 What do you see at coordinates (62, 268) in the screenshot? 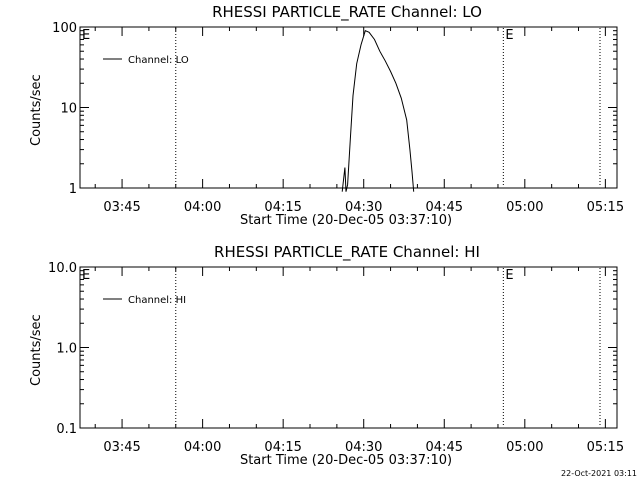
I see `y-tick-label: 10.0` at bounding box center [62, 268].